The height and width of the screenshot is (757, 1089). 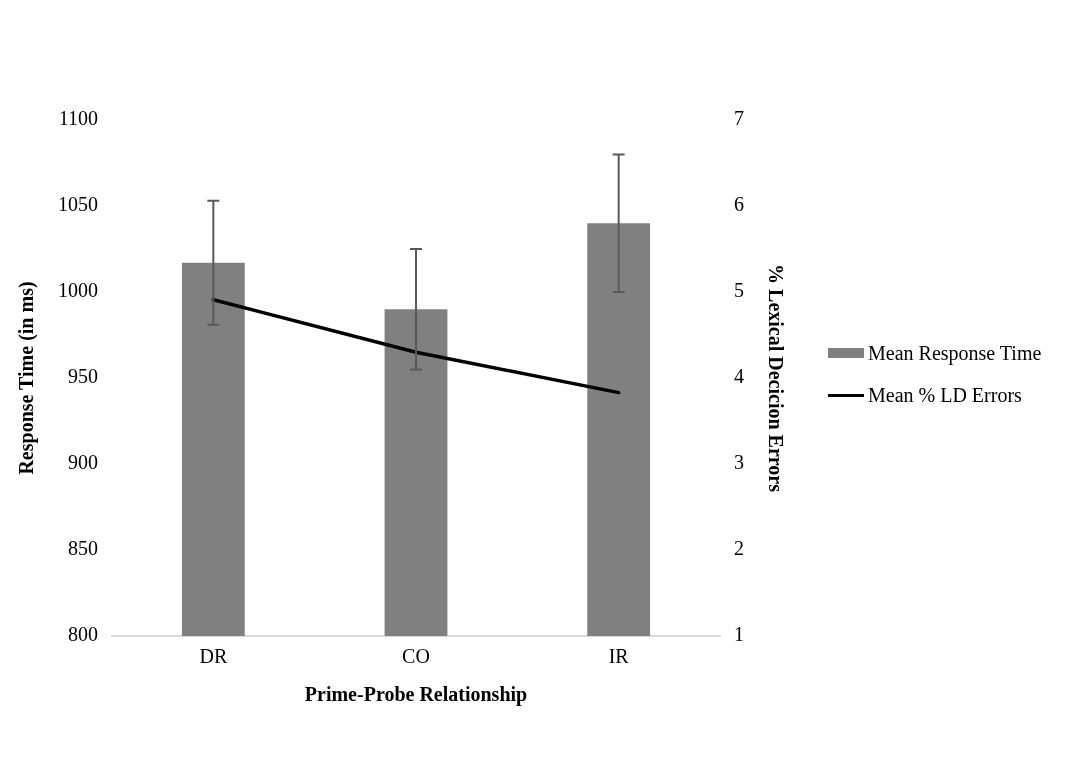 What do you see at coordinates (416, 695) in the screenshot?
I see `x-axis-title: Prime-Probe Relationship` at bounding box center [416, 695].